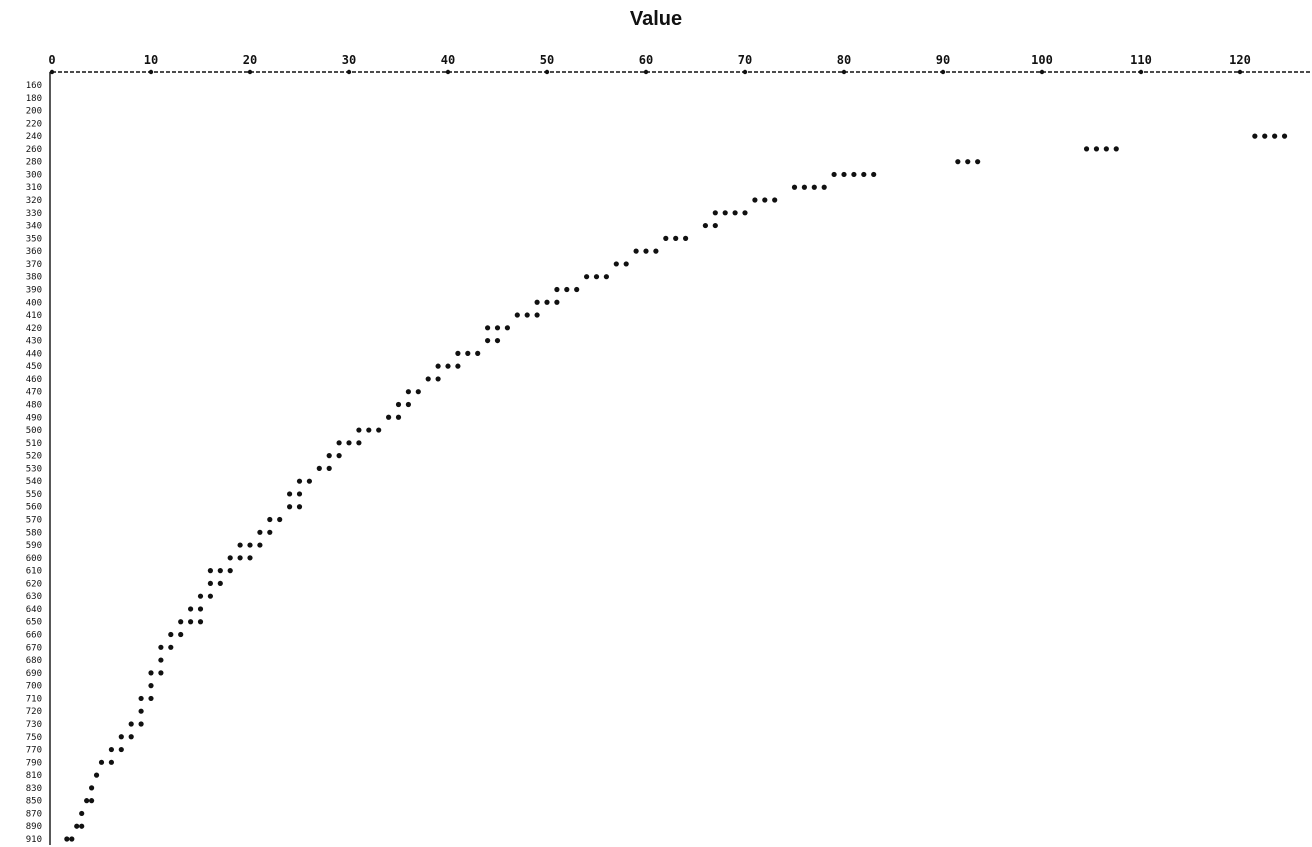  I want to click on y-tick-label: 400, so click(34, 303).